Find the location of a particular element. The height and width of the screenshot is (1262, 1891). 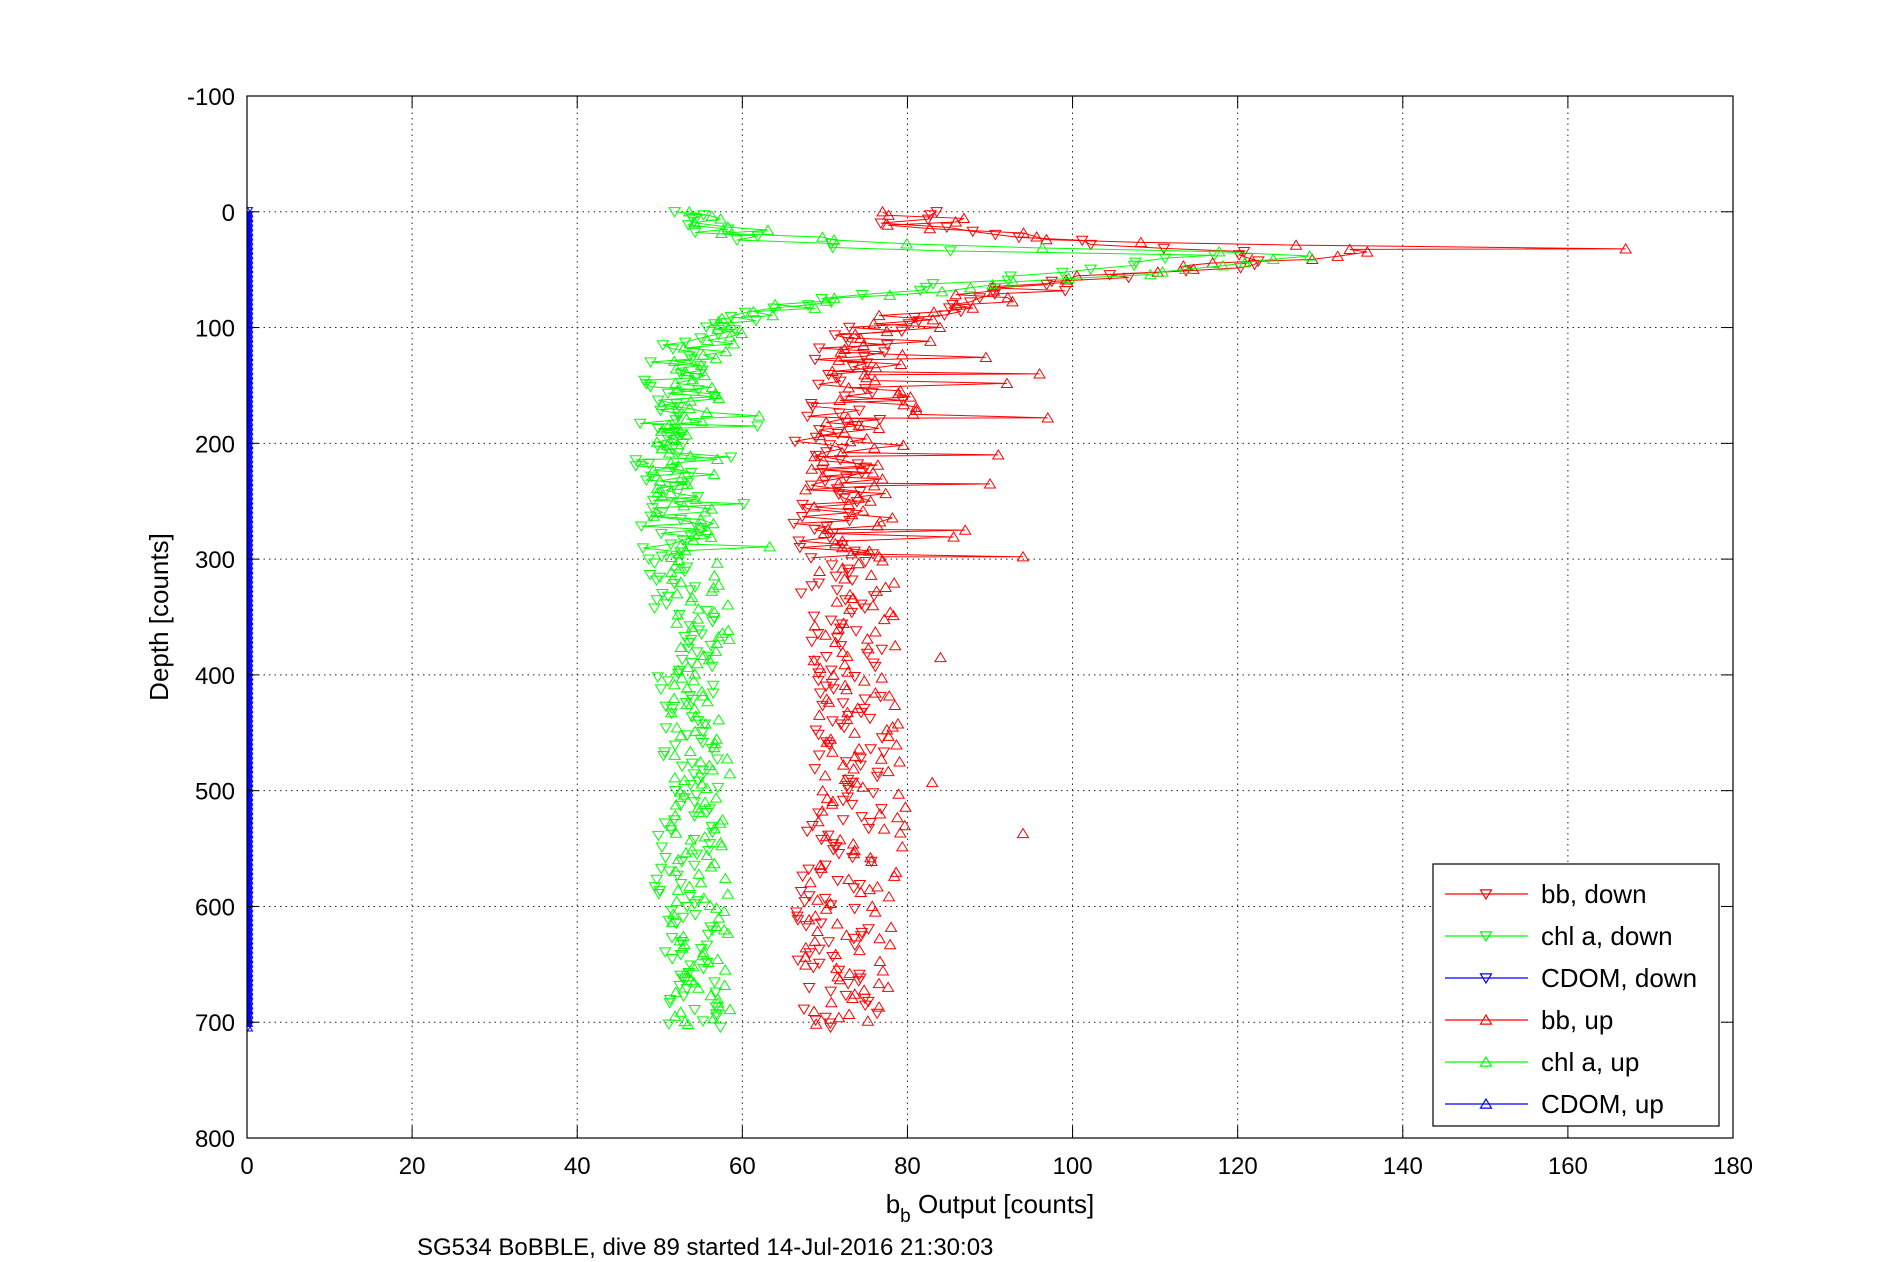

legend-item: CDOM, down is located at coordinates (1571, 978).